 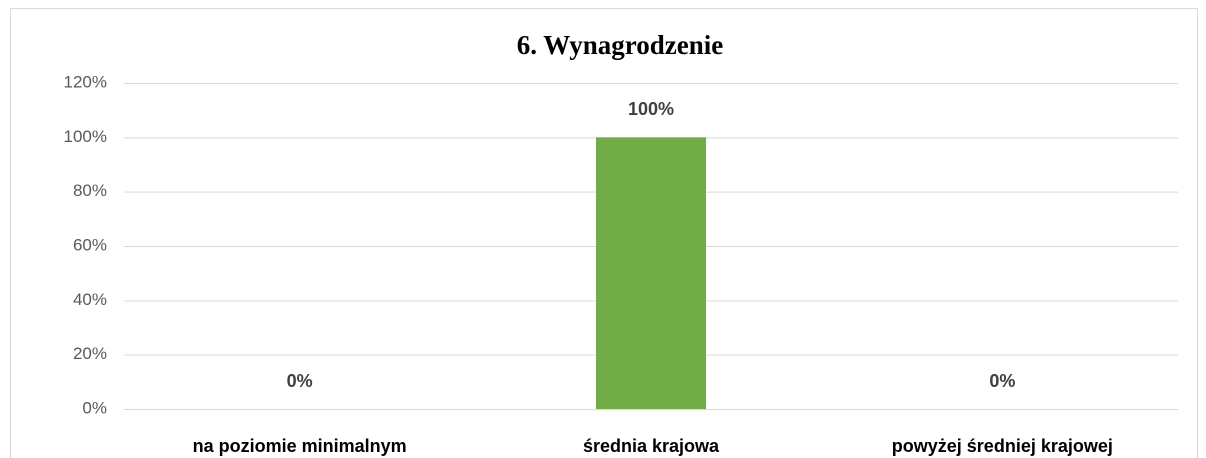 What do you see at coordinates (651, 273) in the screenshot?
I see `bar` at bounding box center [651, 273].